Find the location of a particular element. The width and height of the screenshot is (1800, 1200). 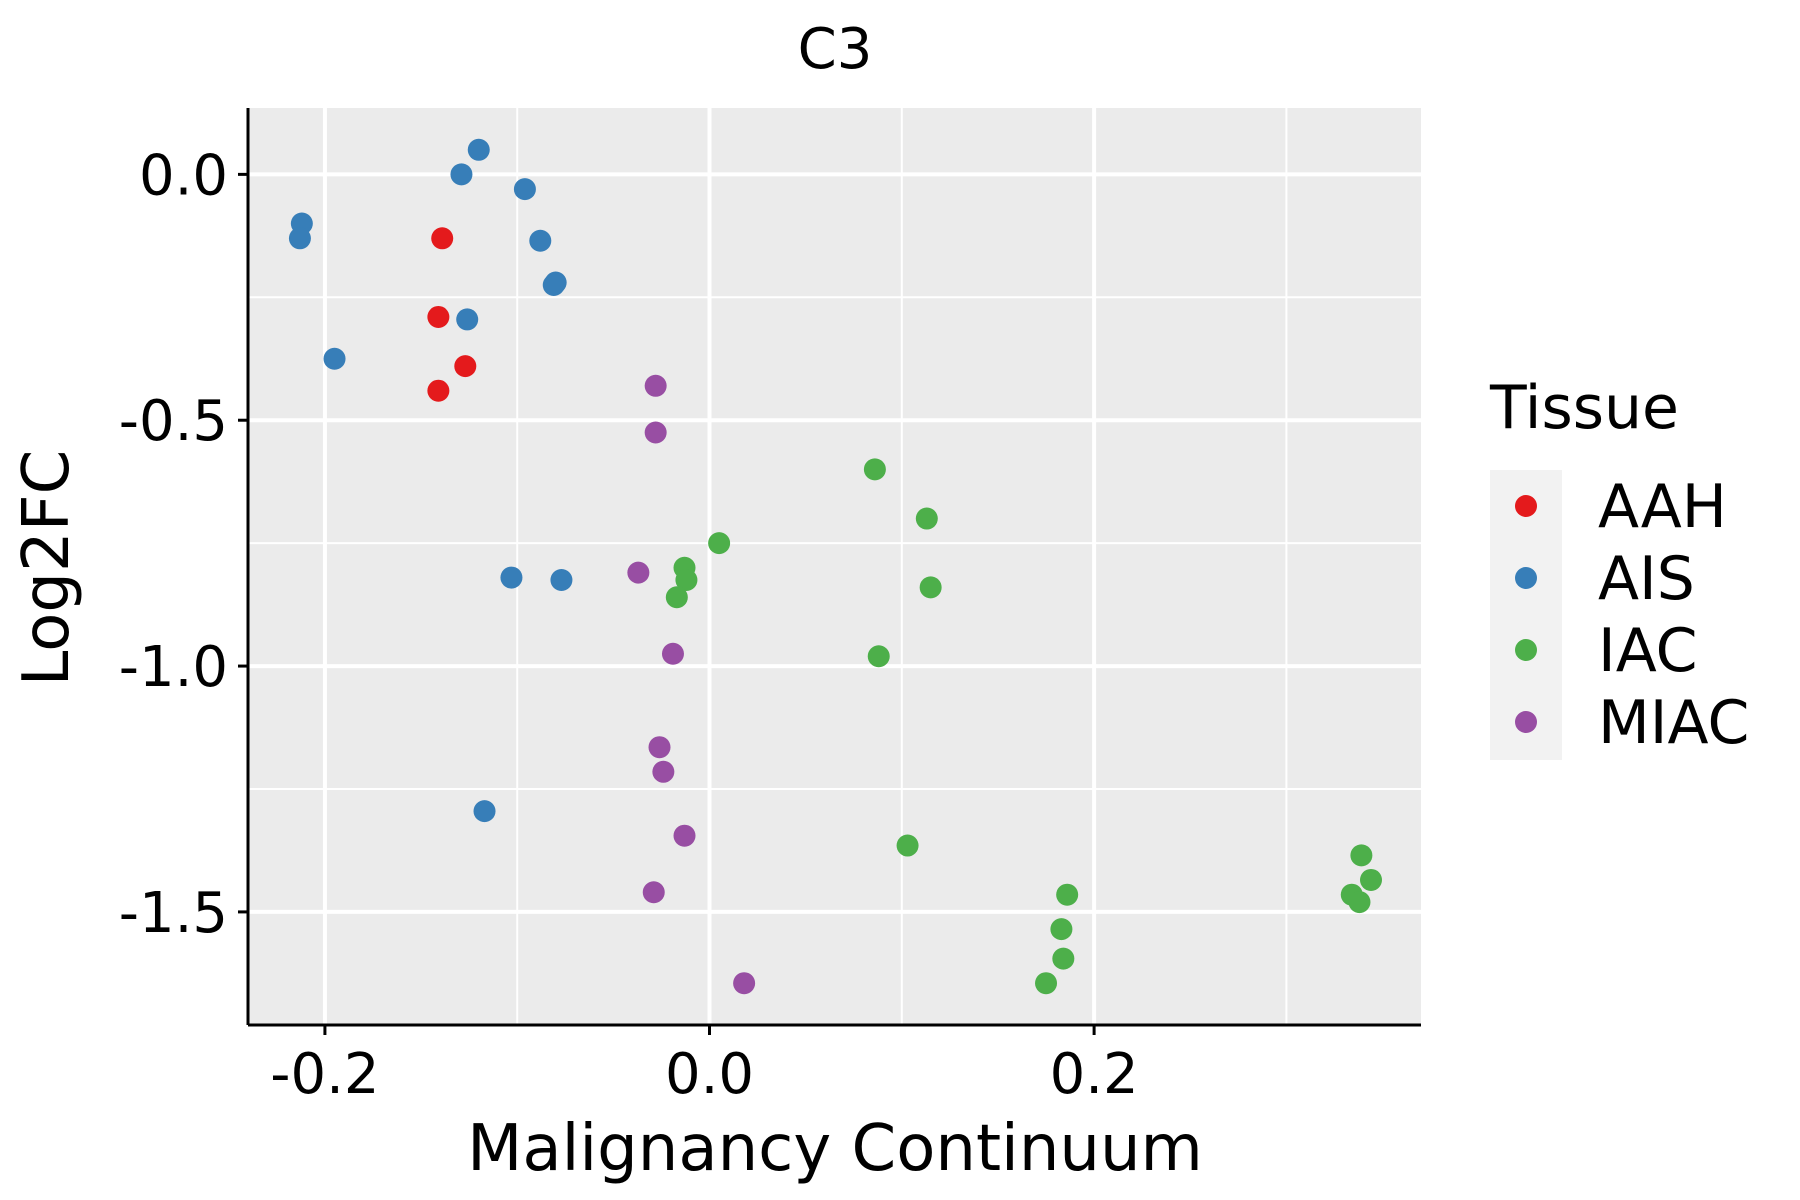

legend-label-ais: AIS is located at coordinates (1646, 579).